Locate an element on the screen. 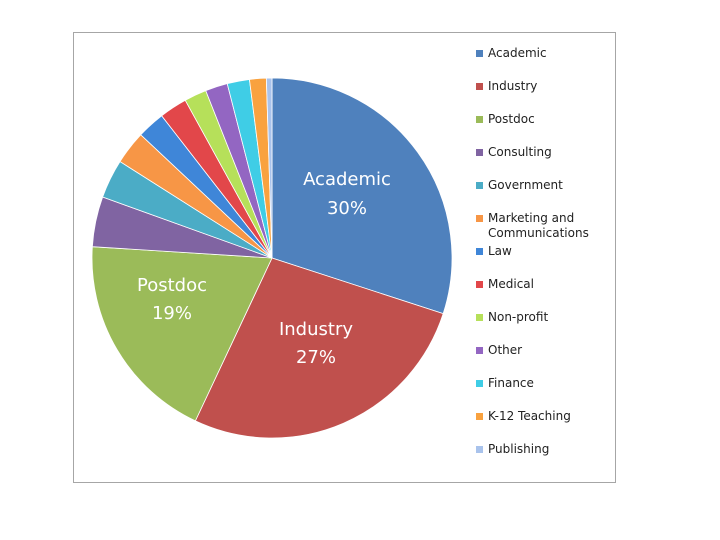 This screenshot has width=720, height=540. legend-label: Industry is located at coordinates (513, 86).